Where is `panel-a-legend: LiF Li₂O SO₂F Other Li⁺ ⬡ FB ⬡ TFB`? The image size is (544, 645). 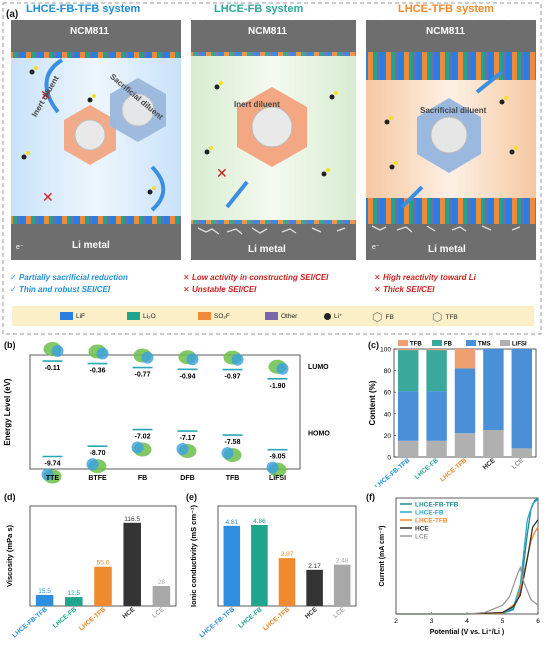 panel-a-legend: LiF Li₂O SO₂F Other Li⁺ ⬡ FB ⬡ TFB is located at coordinates (273, 316).